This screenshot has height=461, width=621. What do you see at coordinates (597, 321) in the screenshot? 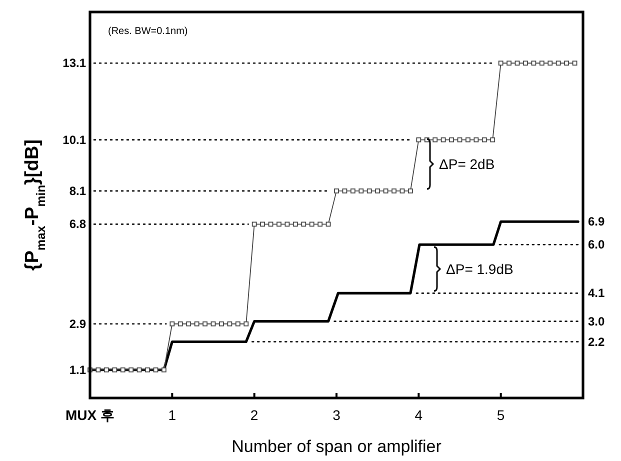
I see `y2-tick-label: 3.0` at bounding box center [597, 321].